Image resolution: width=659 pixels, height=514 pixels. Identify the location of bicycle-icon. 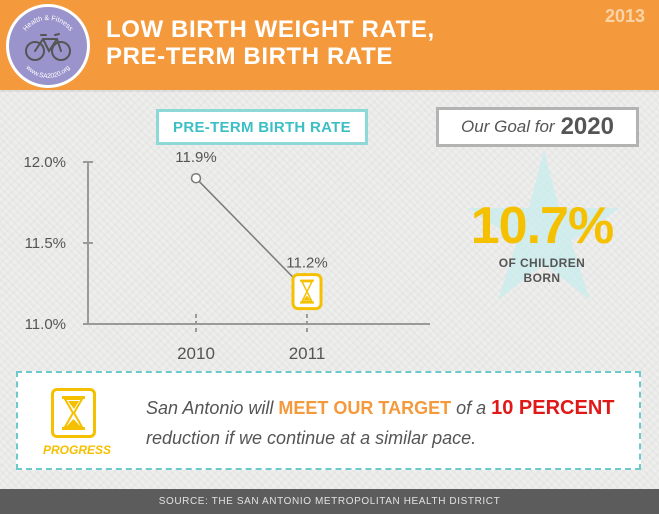
(48, 47).